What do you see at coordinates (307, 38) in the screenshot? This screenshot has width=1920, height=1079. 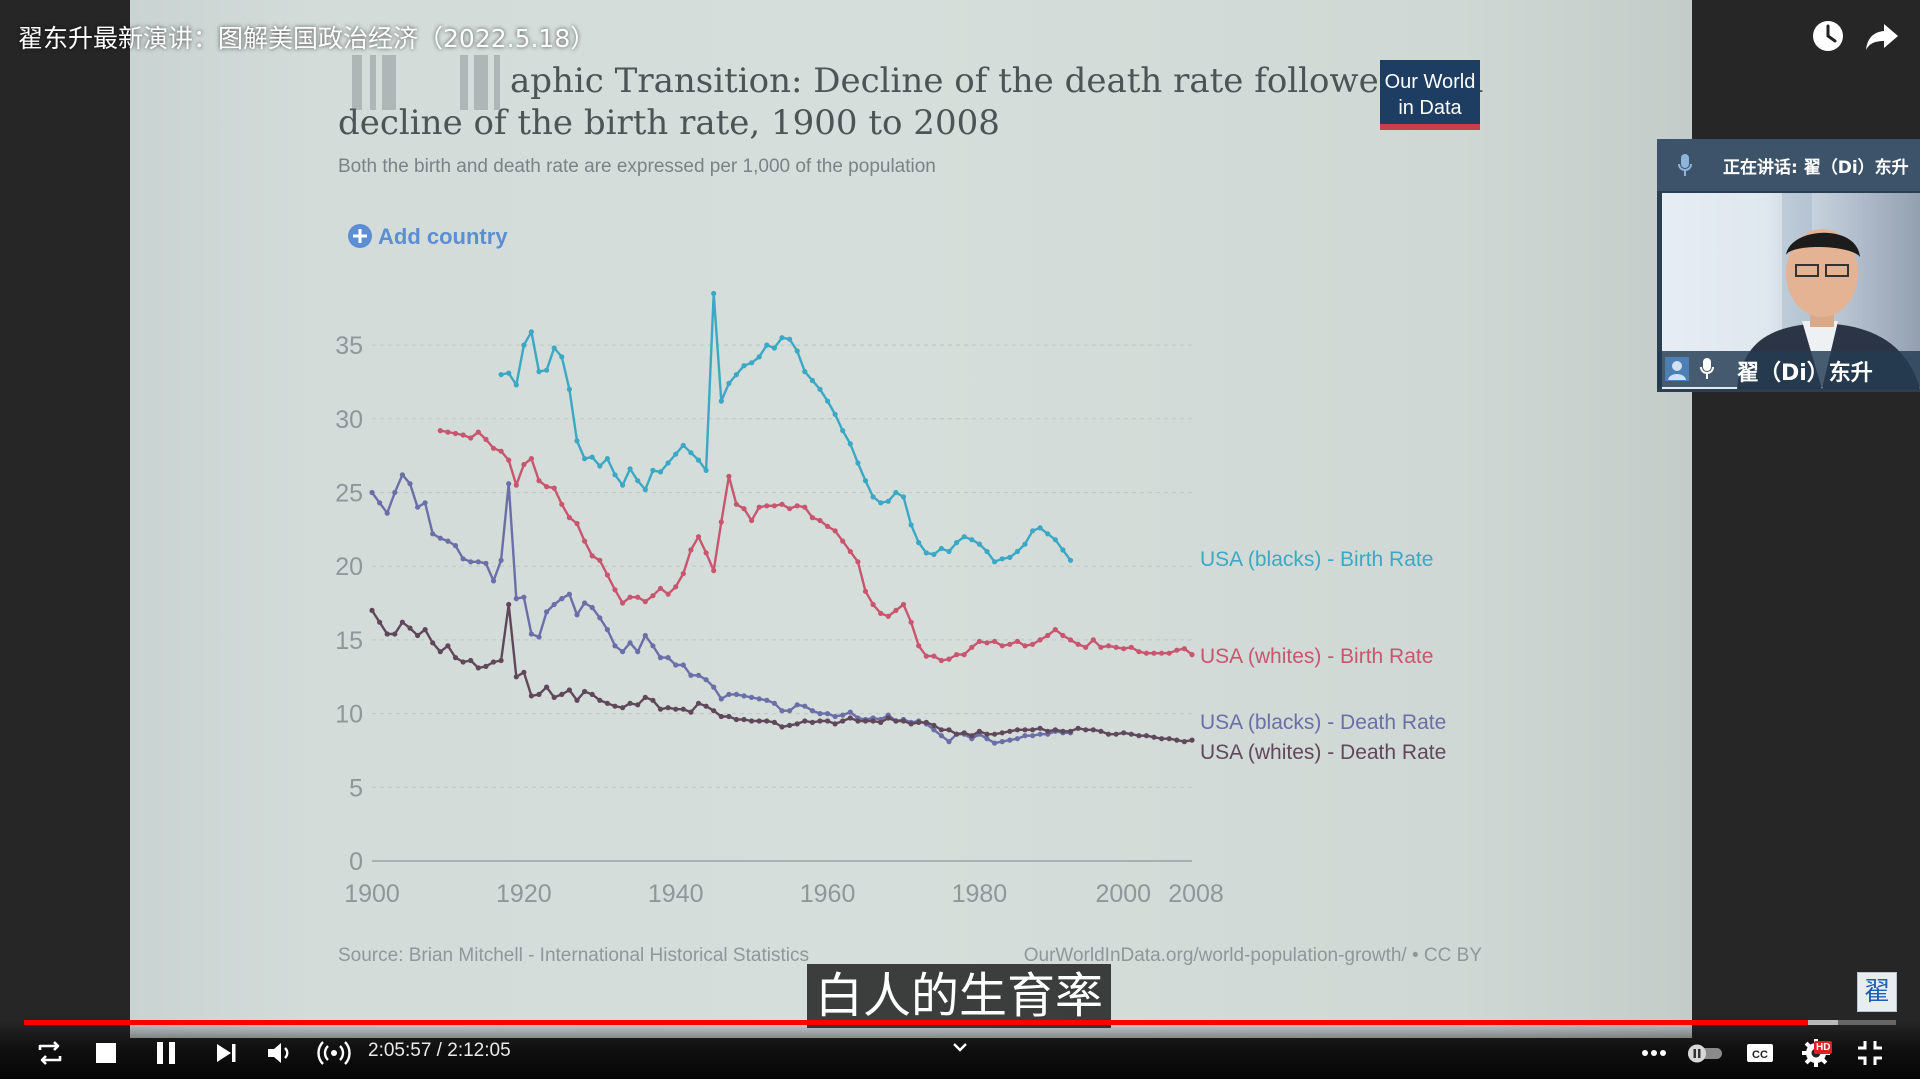 I see `video-title: 翟东升最新演讲：图解美国政治经济（2022.5.18）` at bounding box center [307, 38].